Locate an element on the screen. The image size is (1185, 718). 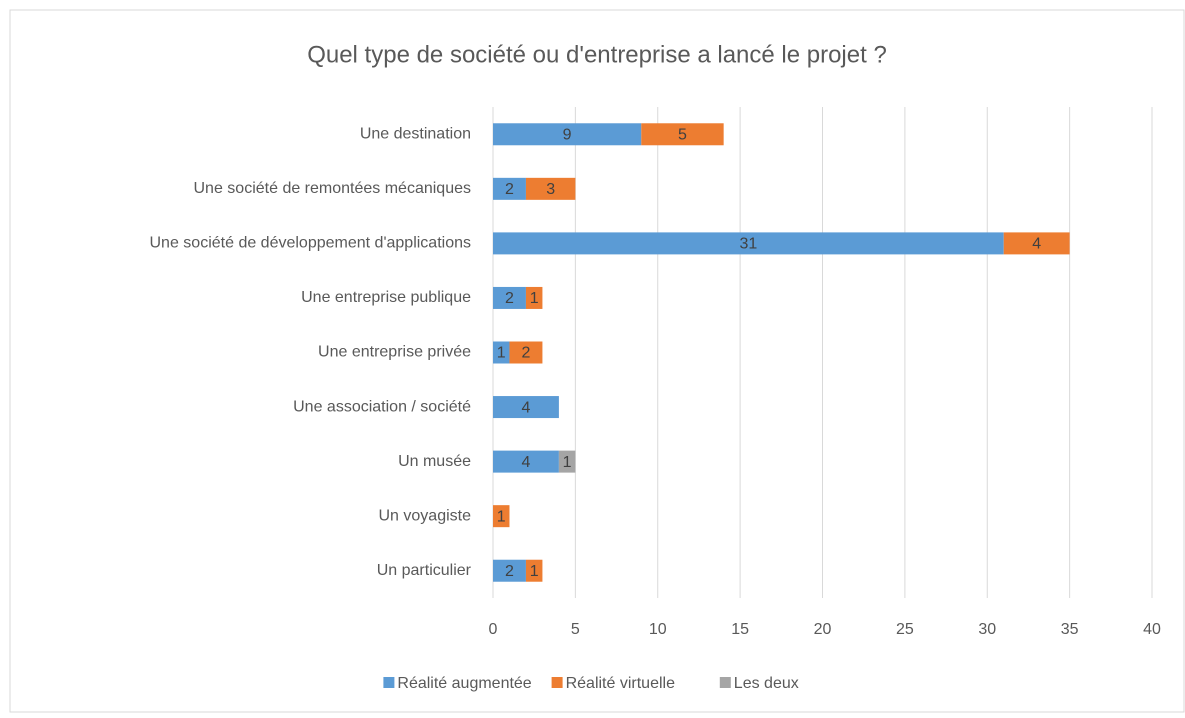
x-tick-label: 5 is located at coordinates (575, 629).